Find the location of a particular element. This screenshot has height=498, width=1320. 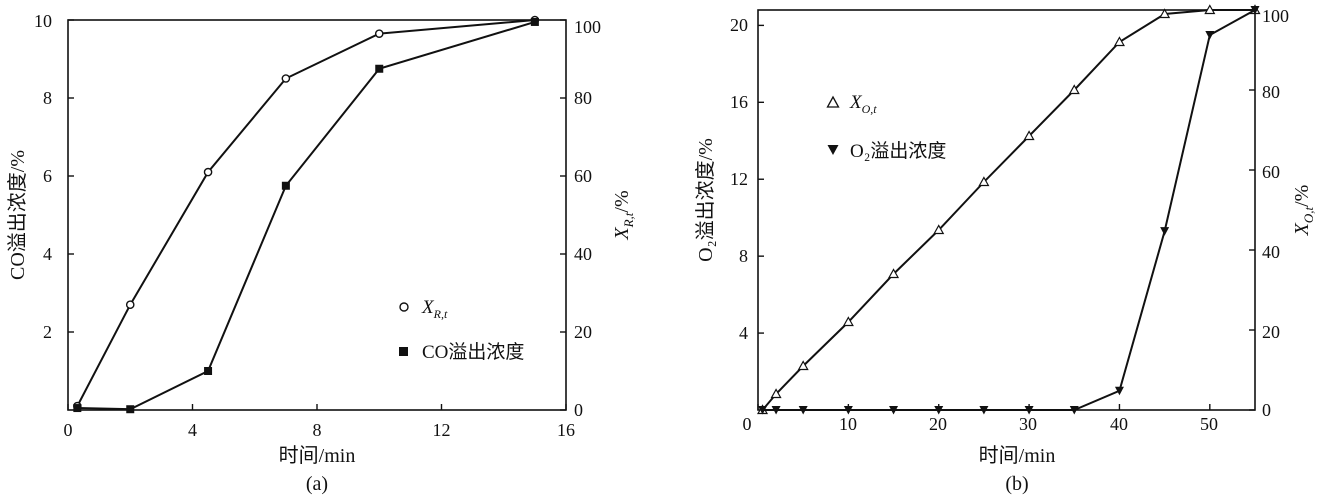

chart-a-legend-label-xr-subscript: R,t is located at coordinates (440, 314).